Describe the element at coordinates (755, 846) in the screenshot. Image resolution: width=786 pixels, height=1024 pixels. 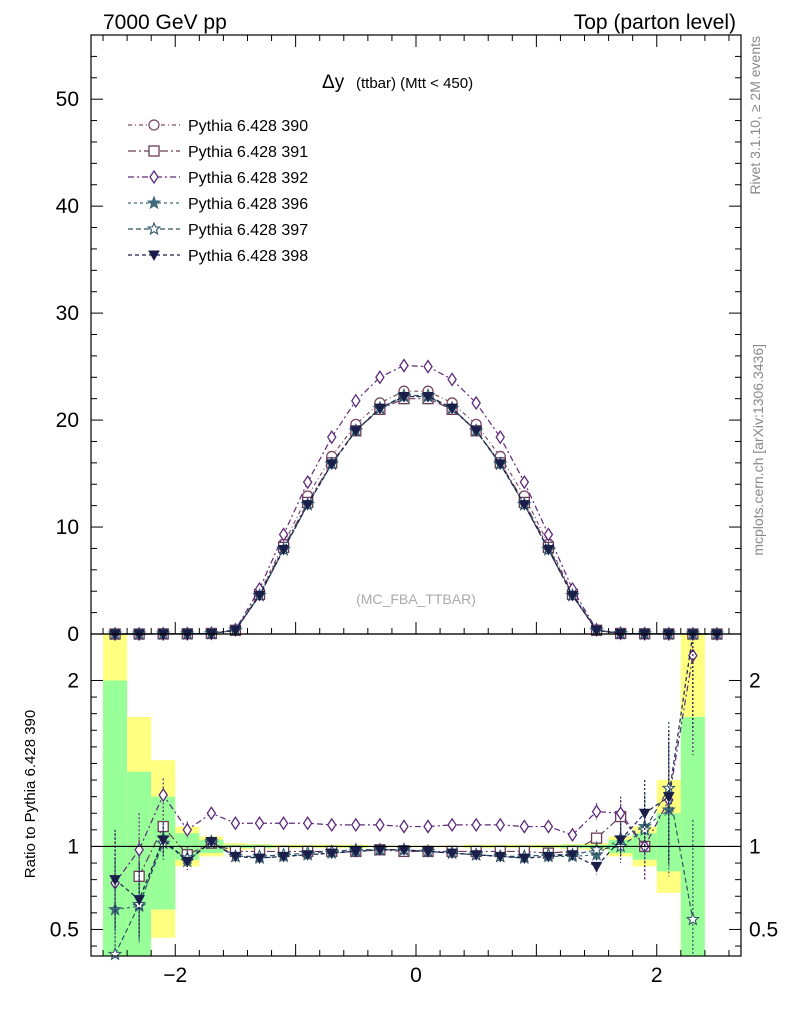
I see `ratio-ytick-label-right: 1` at that location.